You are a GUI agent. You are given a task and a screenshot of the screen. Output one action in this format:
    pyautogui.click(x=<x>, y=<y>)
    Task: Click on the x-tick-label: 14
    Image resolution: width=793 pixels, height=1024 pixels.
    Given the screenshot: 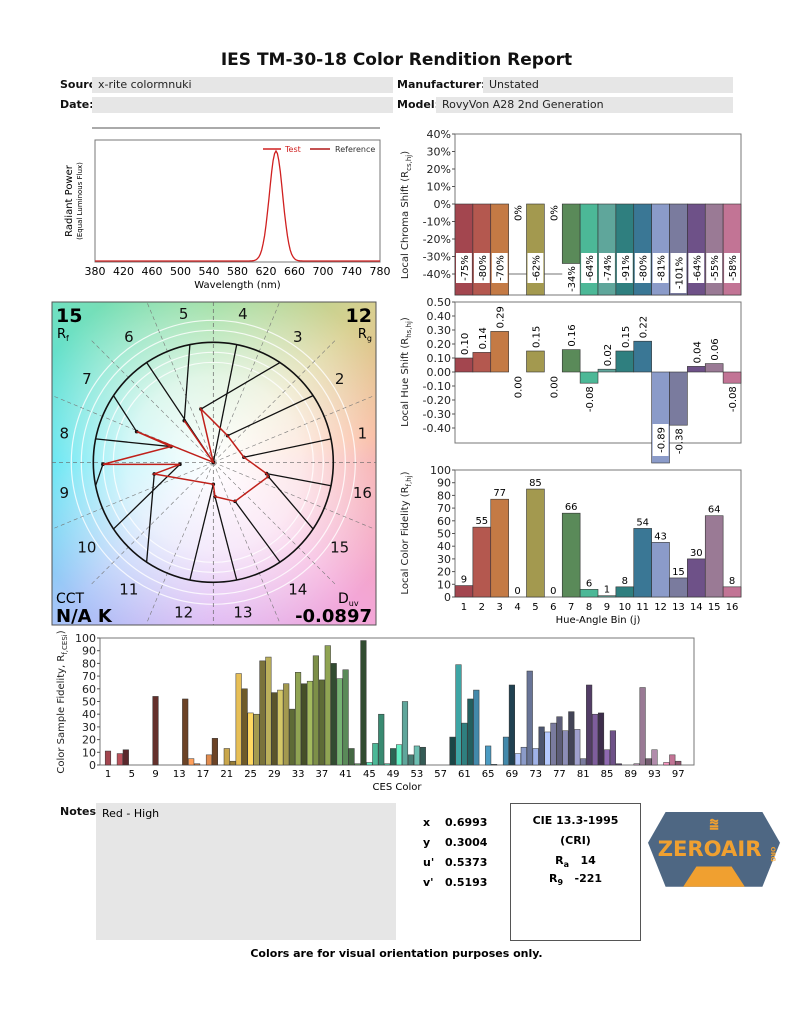 What is the action you would take?
    pyautogui.click(x=696, y=607)
    